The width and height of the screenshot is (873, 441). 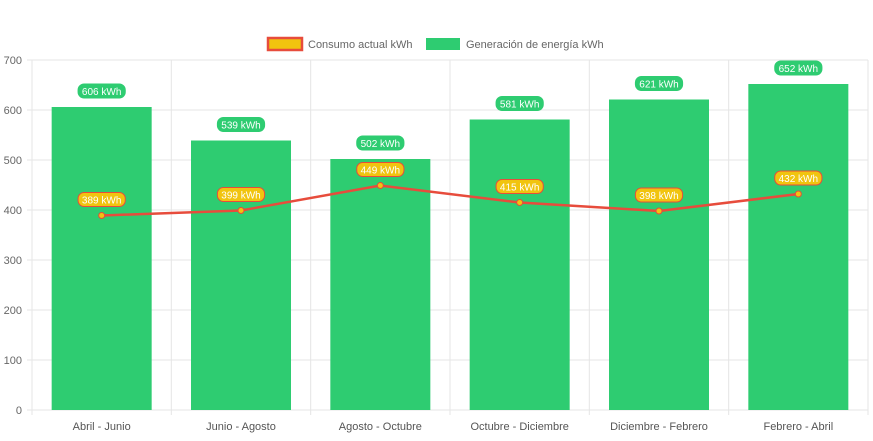 I want to click on line-data-label: 389 kWh, so click(x=101, y=201).